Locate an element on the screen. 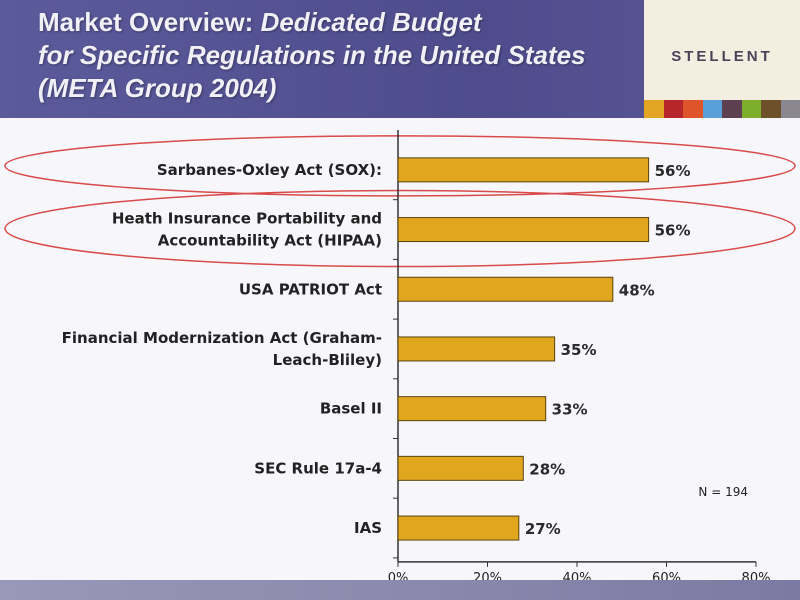 The height and width of the screenshot is (600, 800). color-swatch-strip is located at coordinates (722, 109).